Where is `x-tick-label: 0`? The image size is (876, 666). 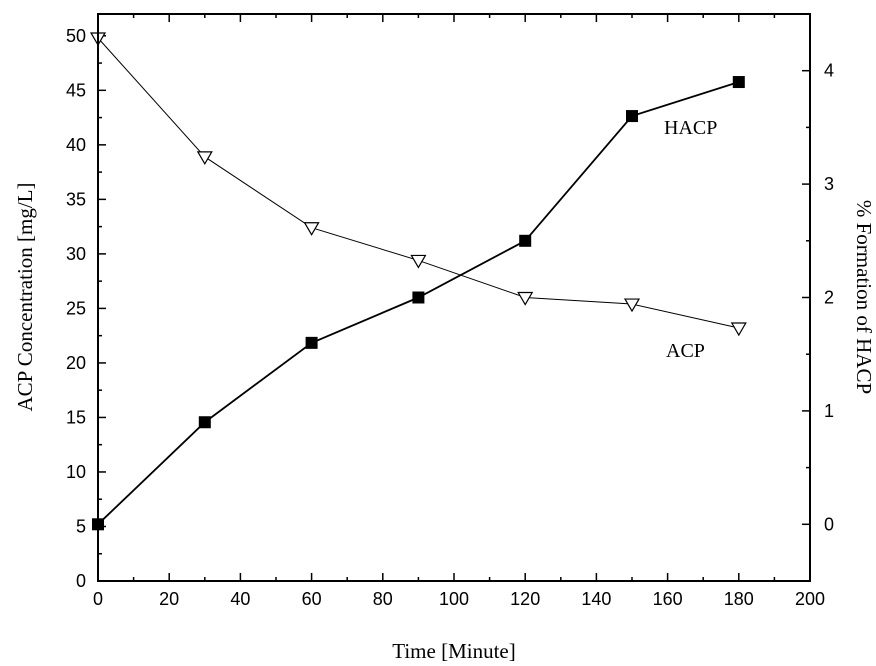
x-tick-label: 0 is located at coordinates (98, 599).